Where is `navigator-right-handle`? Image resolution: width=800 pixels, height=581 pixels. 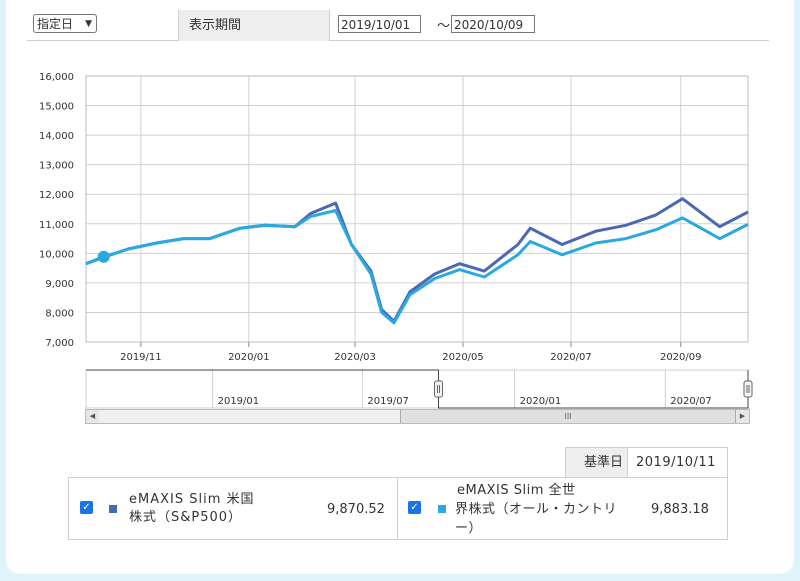
navigator-right-handle is located at coordinates (748, 389).